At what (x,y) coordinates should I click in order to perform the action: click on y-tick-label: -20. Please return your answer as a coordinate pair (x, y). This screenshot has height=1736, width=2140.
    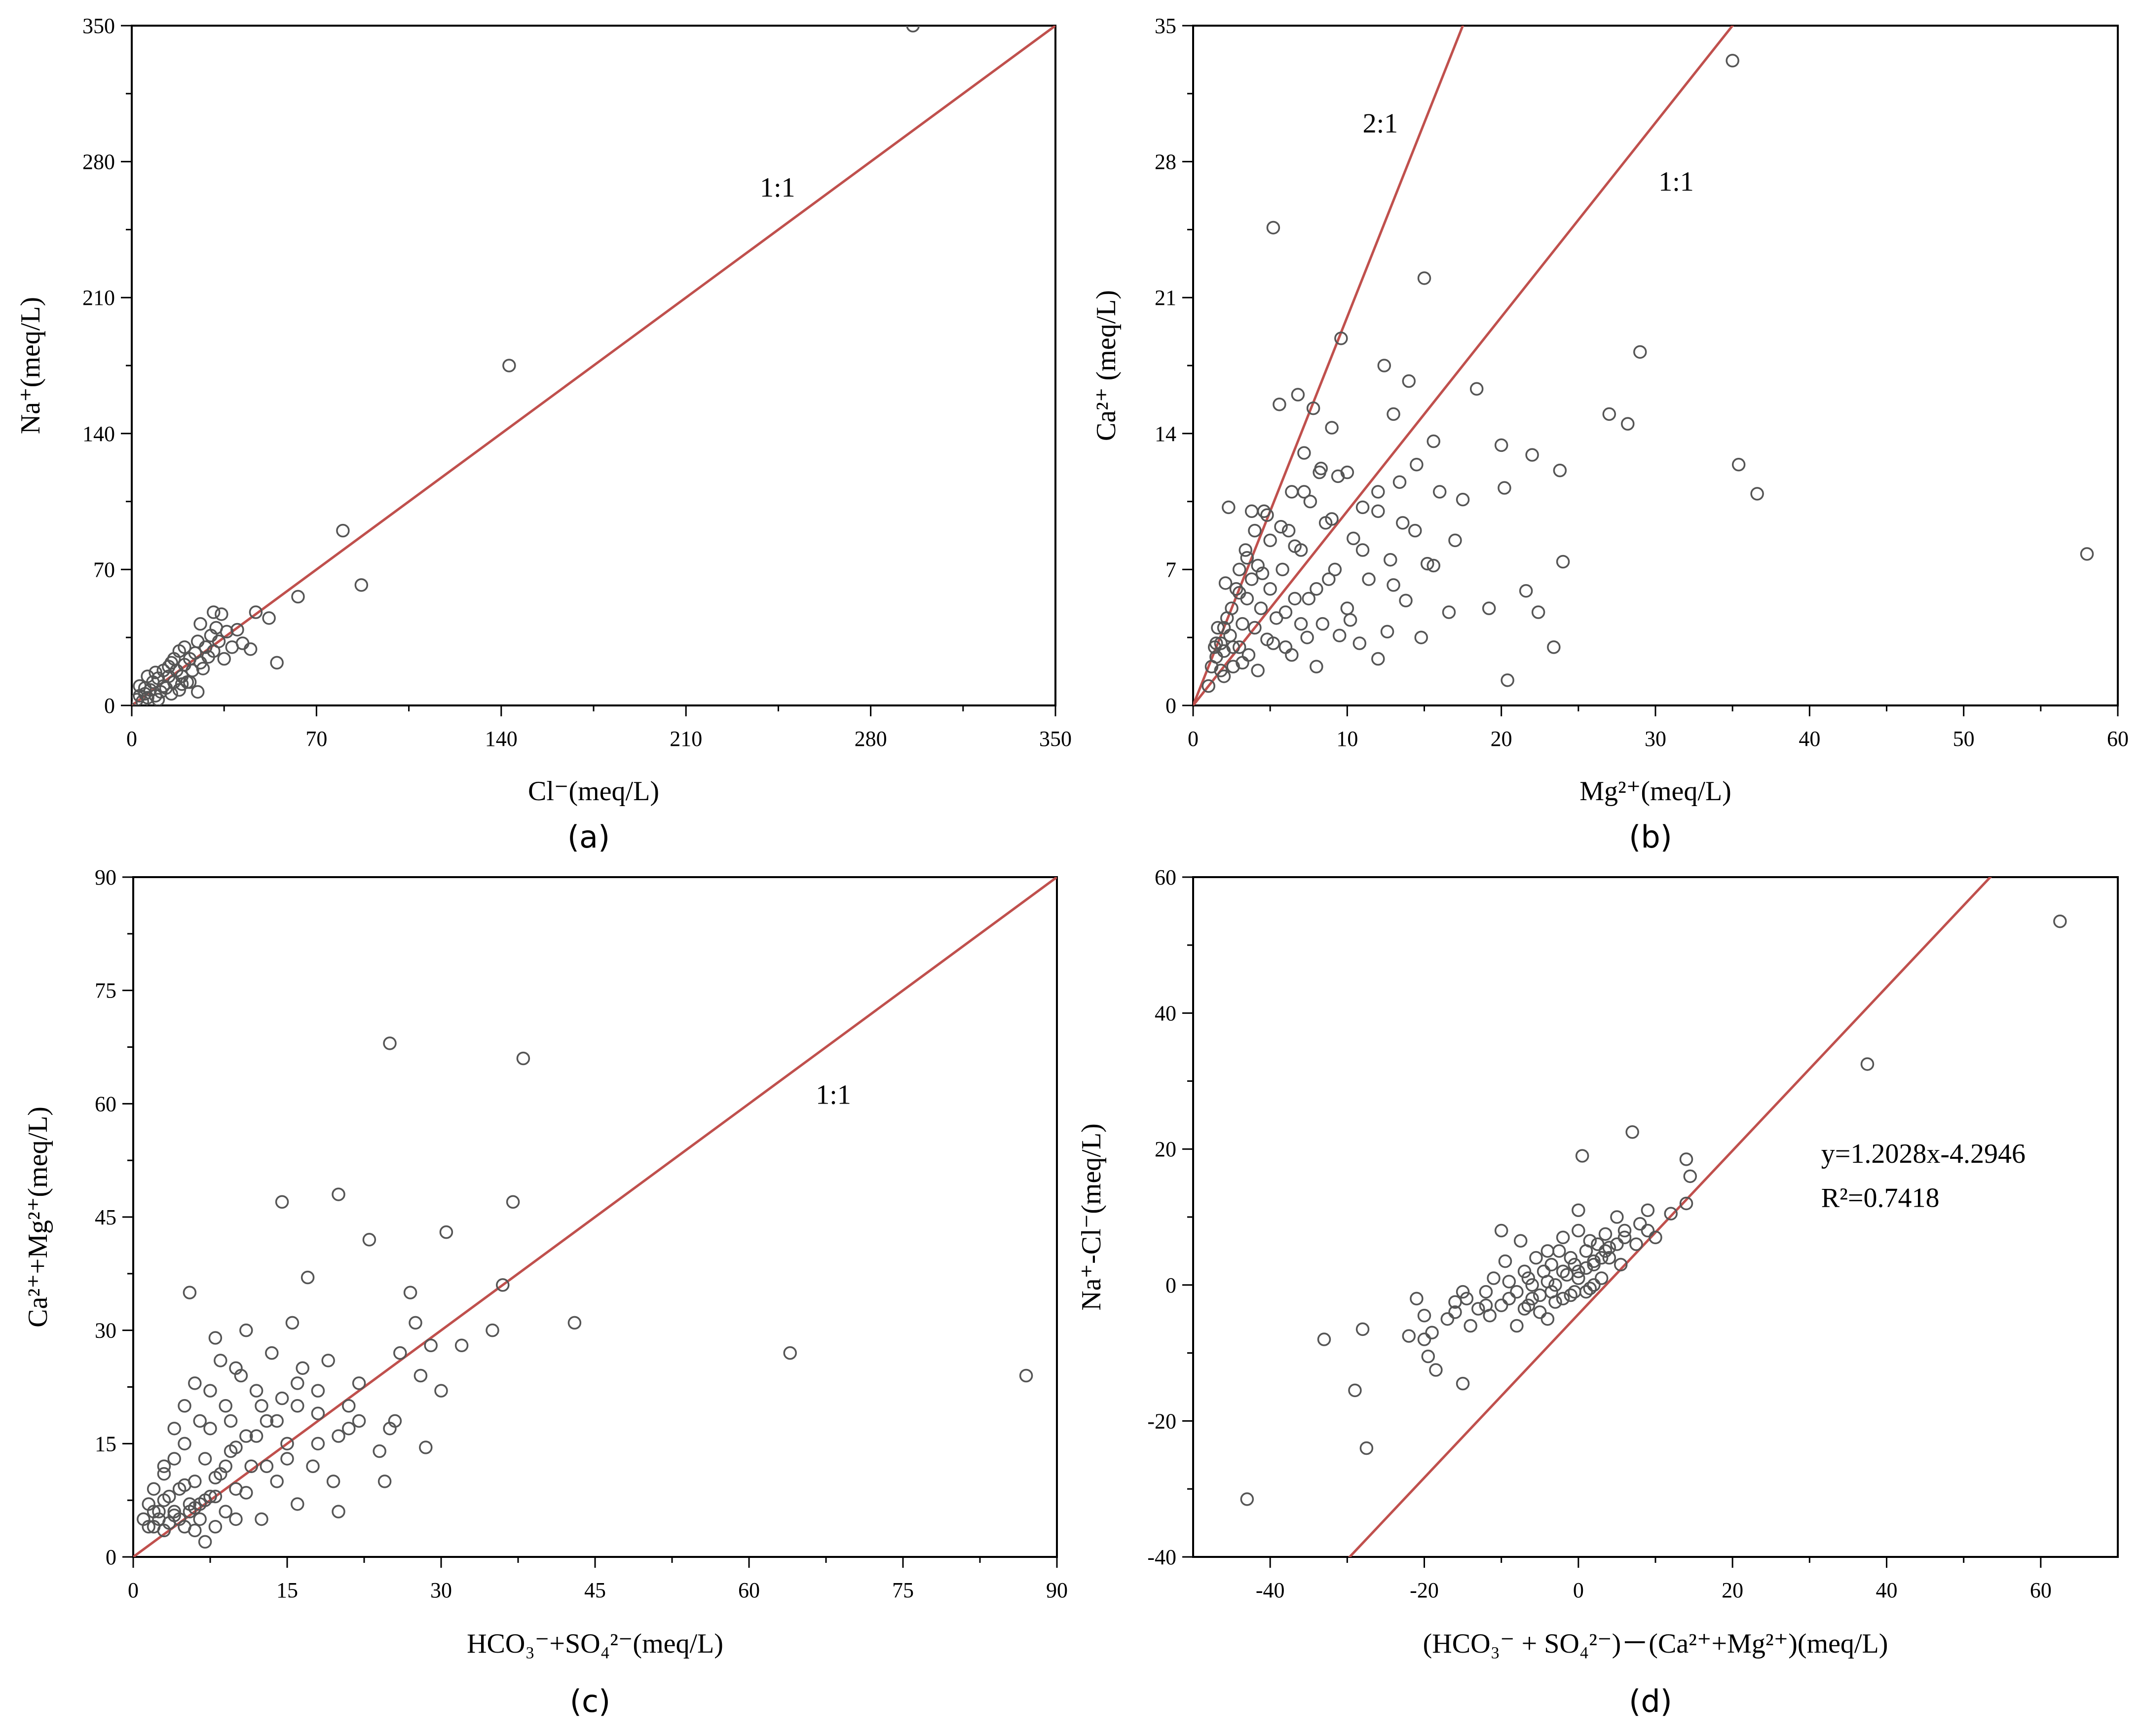
    Looking at the image, I should click on (1162, 1421).